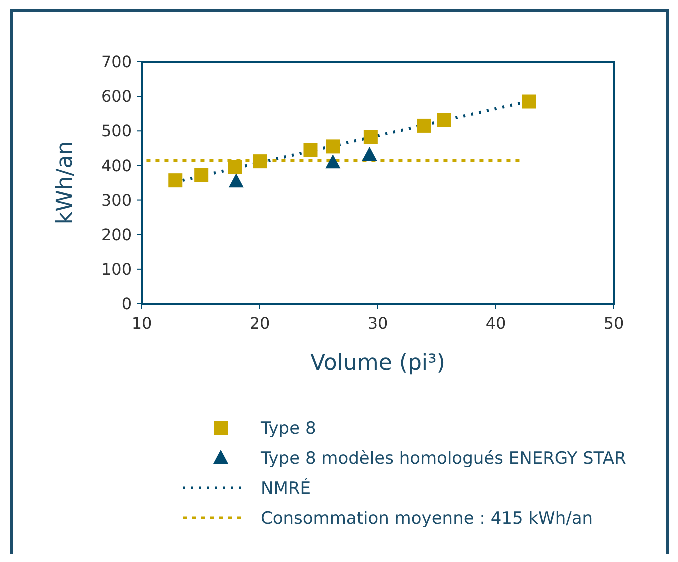 Image resolution: width=678 pixels, height=562 pixels. I want to click on y-tick-label: 400, so click(116, 166).